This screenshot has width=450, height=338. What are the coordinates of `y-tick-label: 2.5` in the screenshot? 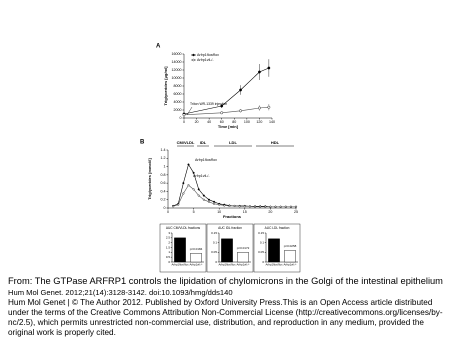 It's located at (168, 238).